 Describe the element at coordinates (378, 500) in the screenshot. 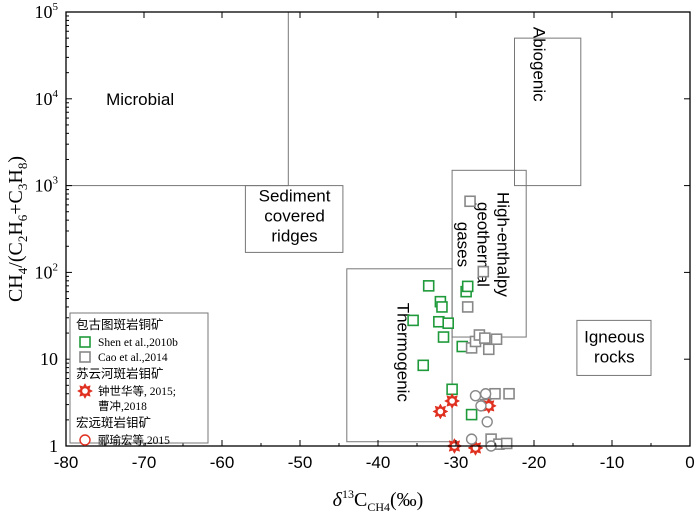

I see `x-axis-title: δ13CCH4(‰)` at that location.